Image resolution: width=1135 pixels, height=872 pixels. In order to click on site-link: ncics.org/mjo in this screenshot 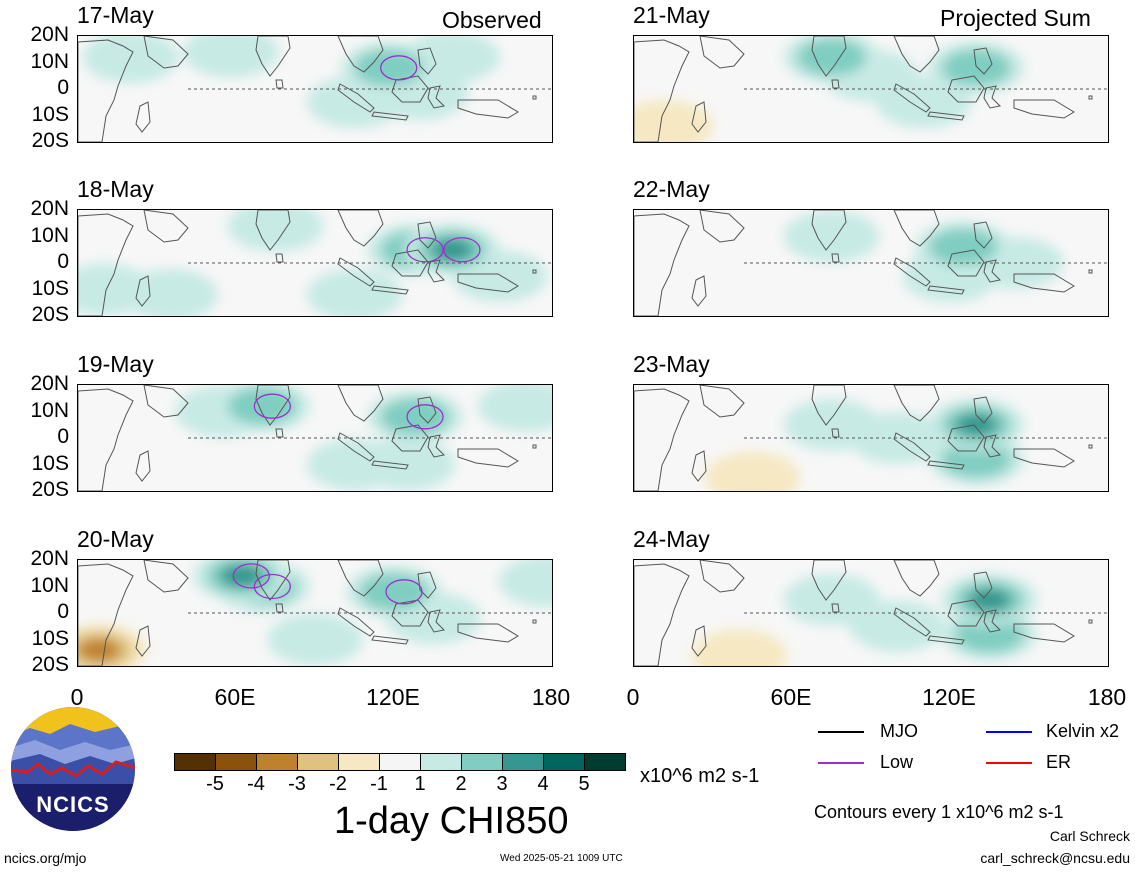, I will do `click(45, 858)`.